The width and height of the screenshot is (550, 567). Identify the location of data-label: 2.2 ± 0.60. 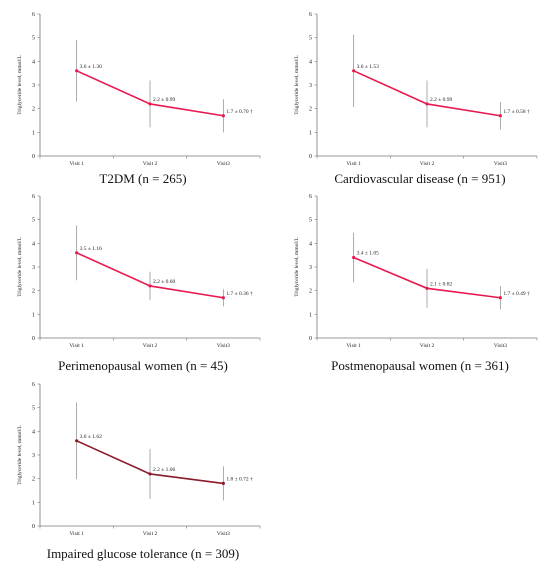
(164, 282).